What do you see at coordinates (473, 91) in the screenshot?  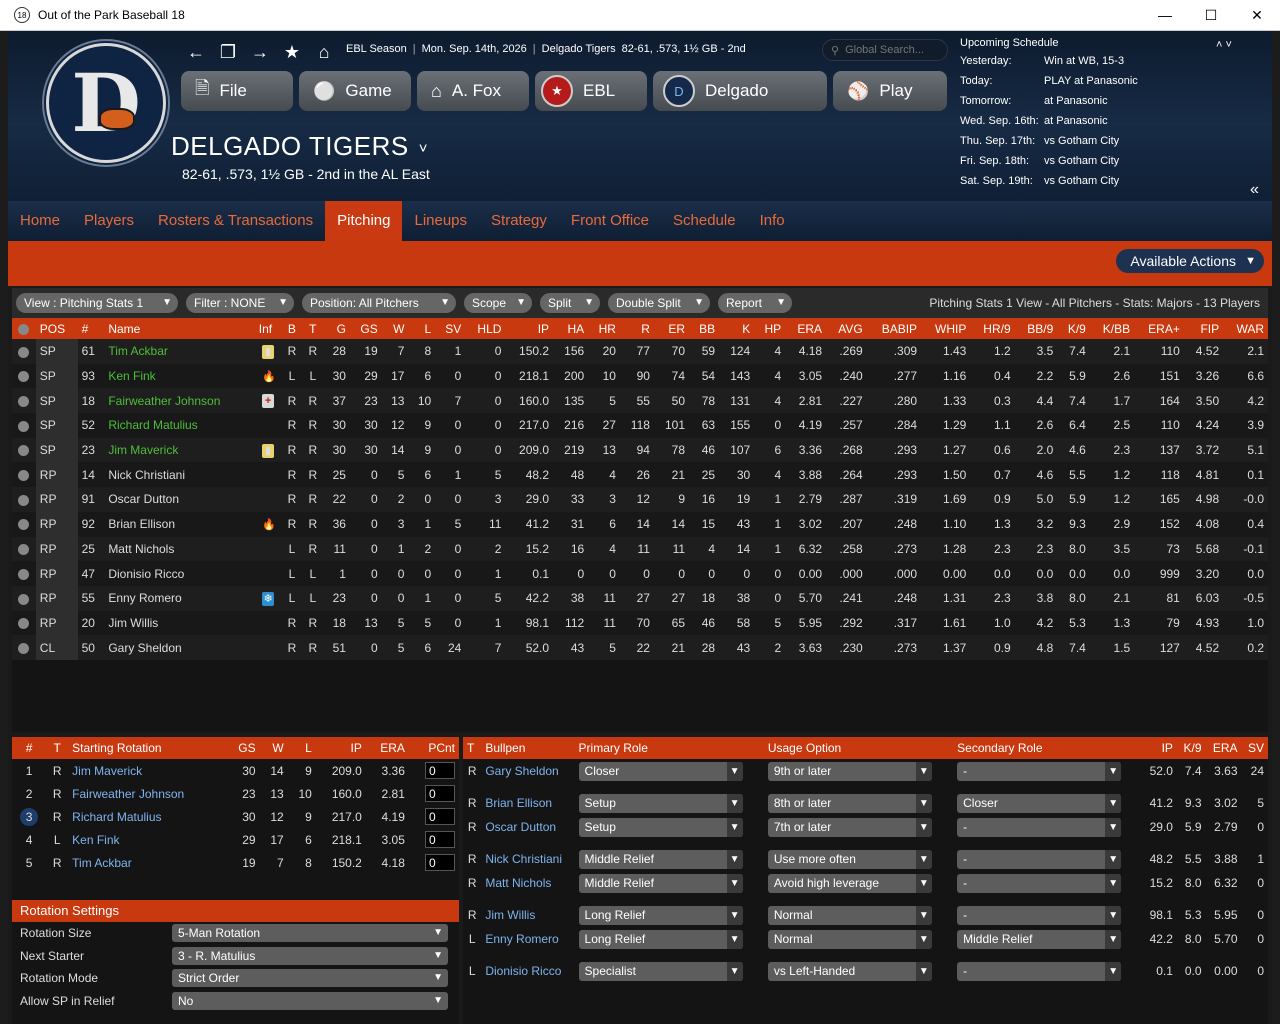 I see `manager-button: ⌂ A. Fox` at bounding box center [473, 91].